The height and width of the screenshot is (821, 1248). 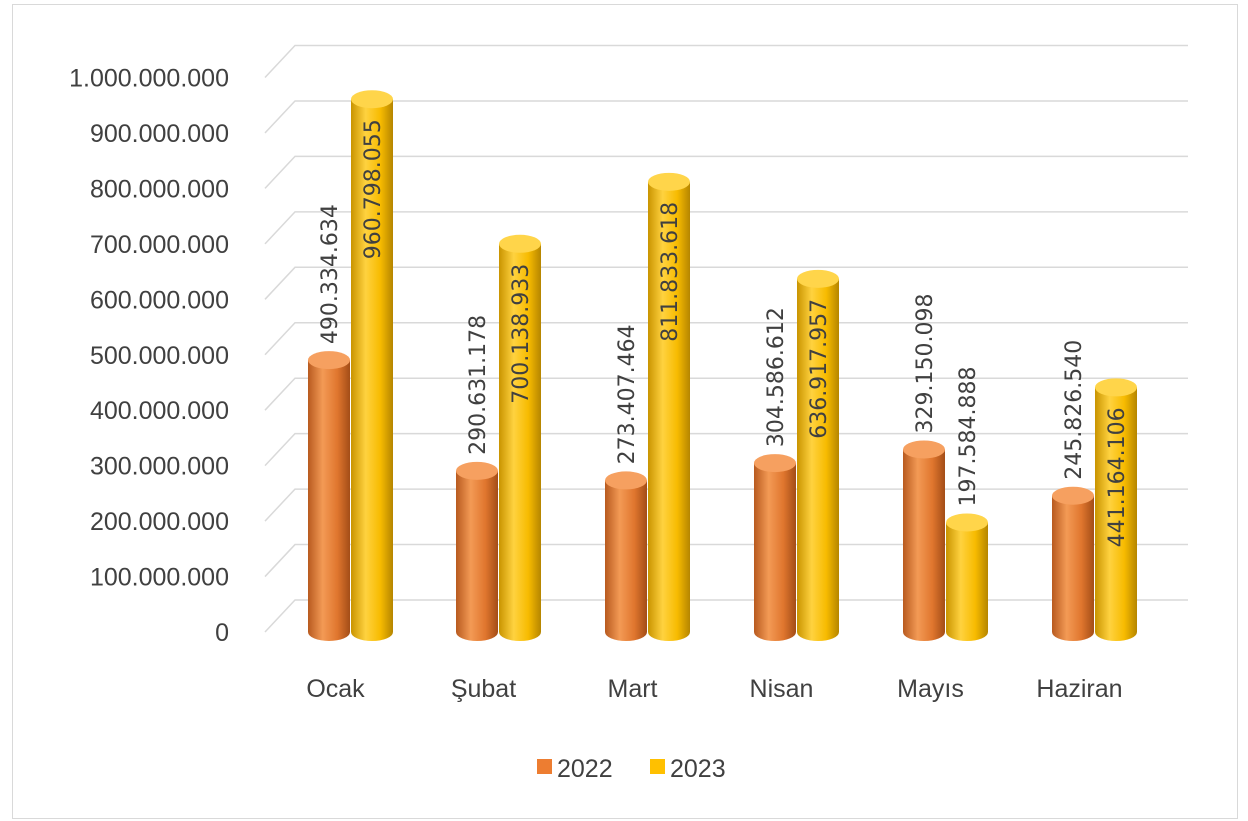 I want to click on data-label: 700.138.933, so click(x=521, y=334).